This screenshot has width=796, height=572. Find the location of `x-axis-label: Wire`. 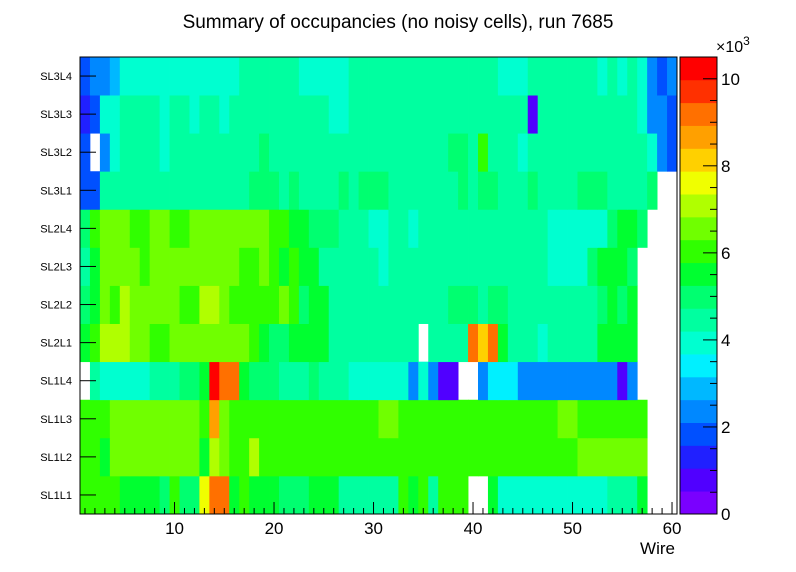

x-axis-label: Wire is located at coordinates (657, 548).